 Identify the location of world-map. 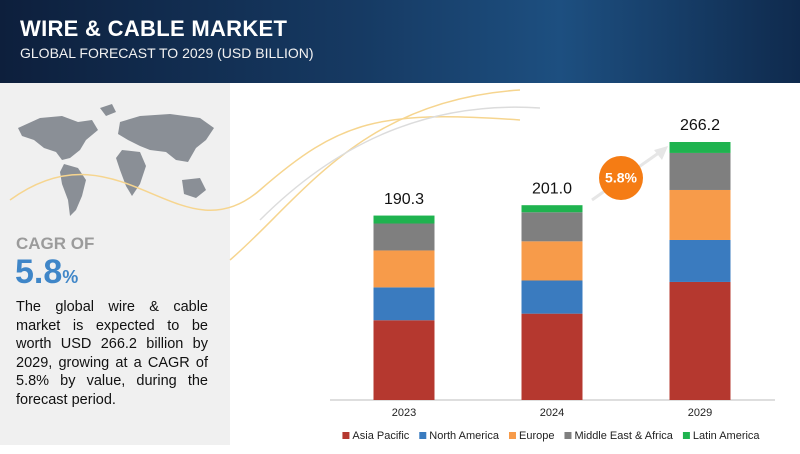
(116, 160).